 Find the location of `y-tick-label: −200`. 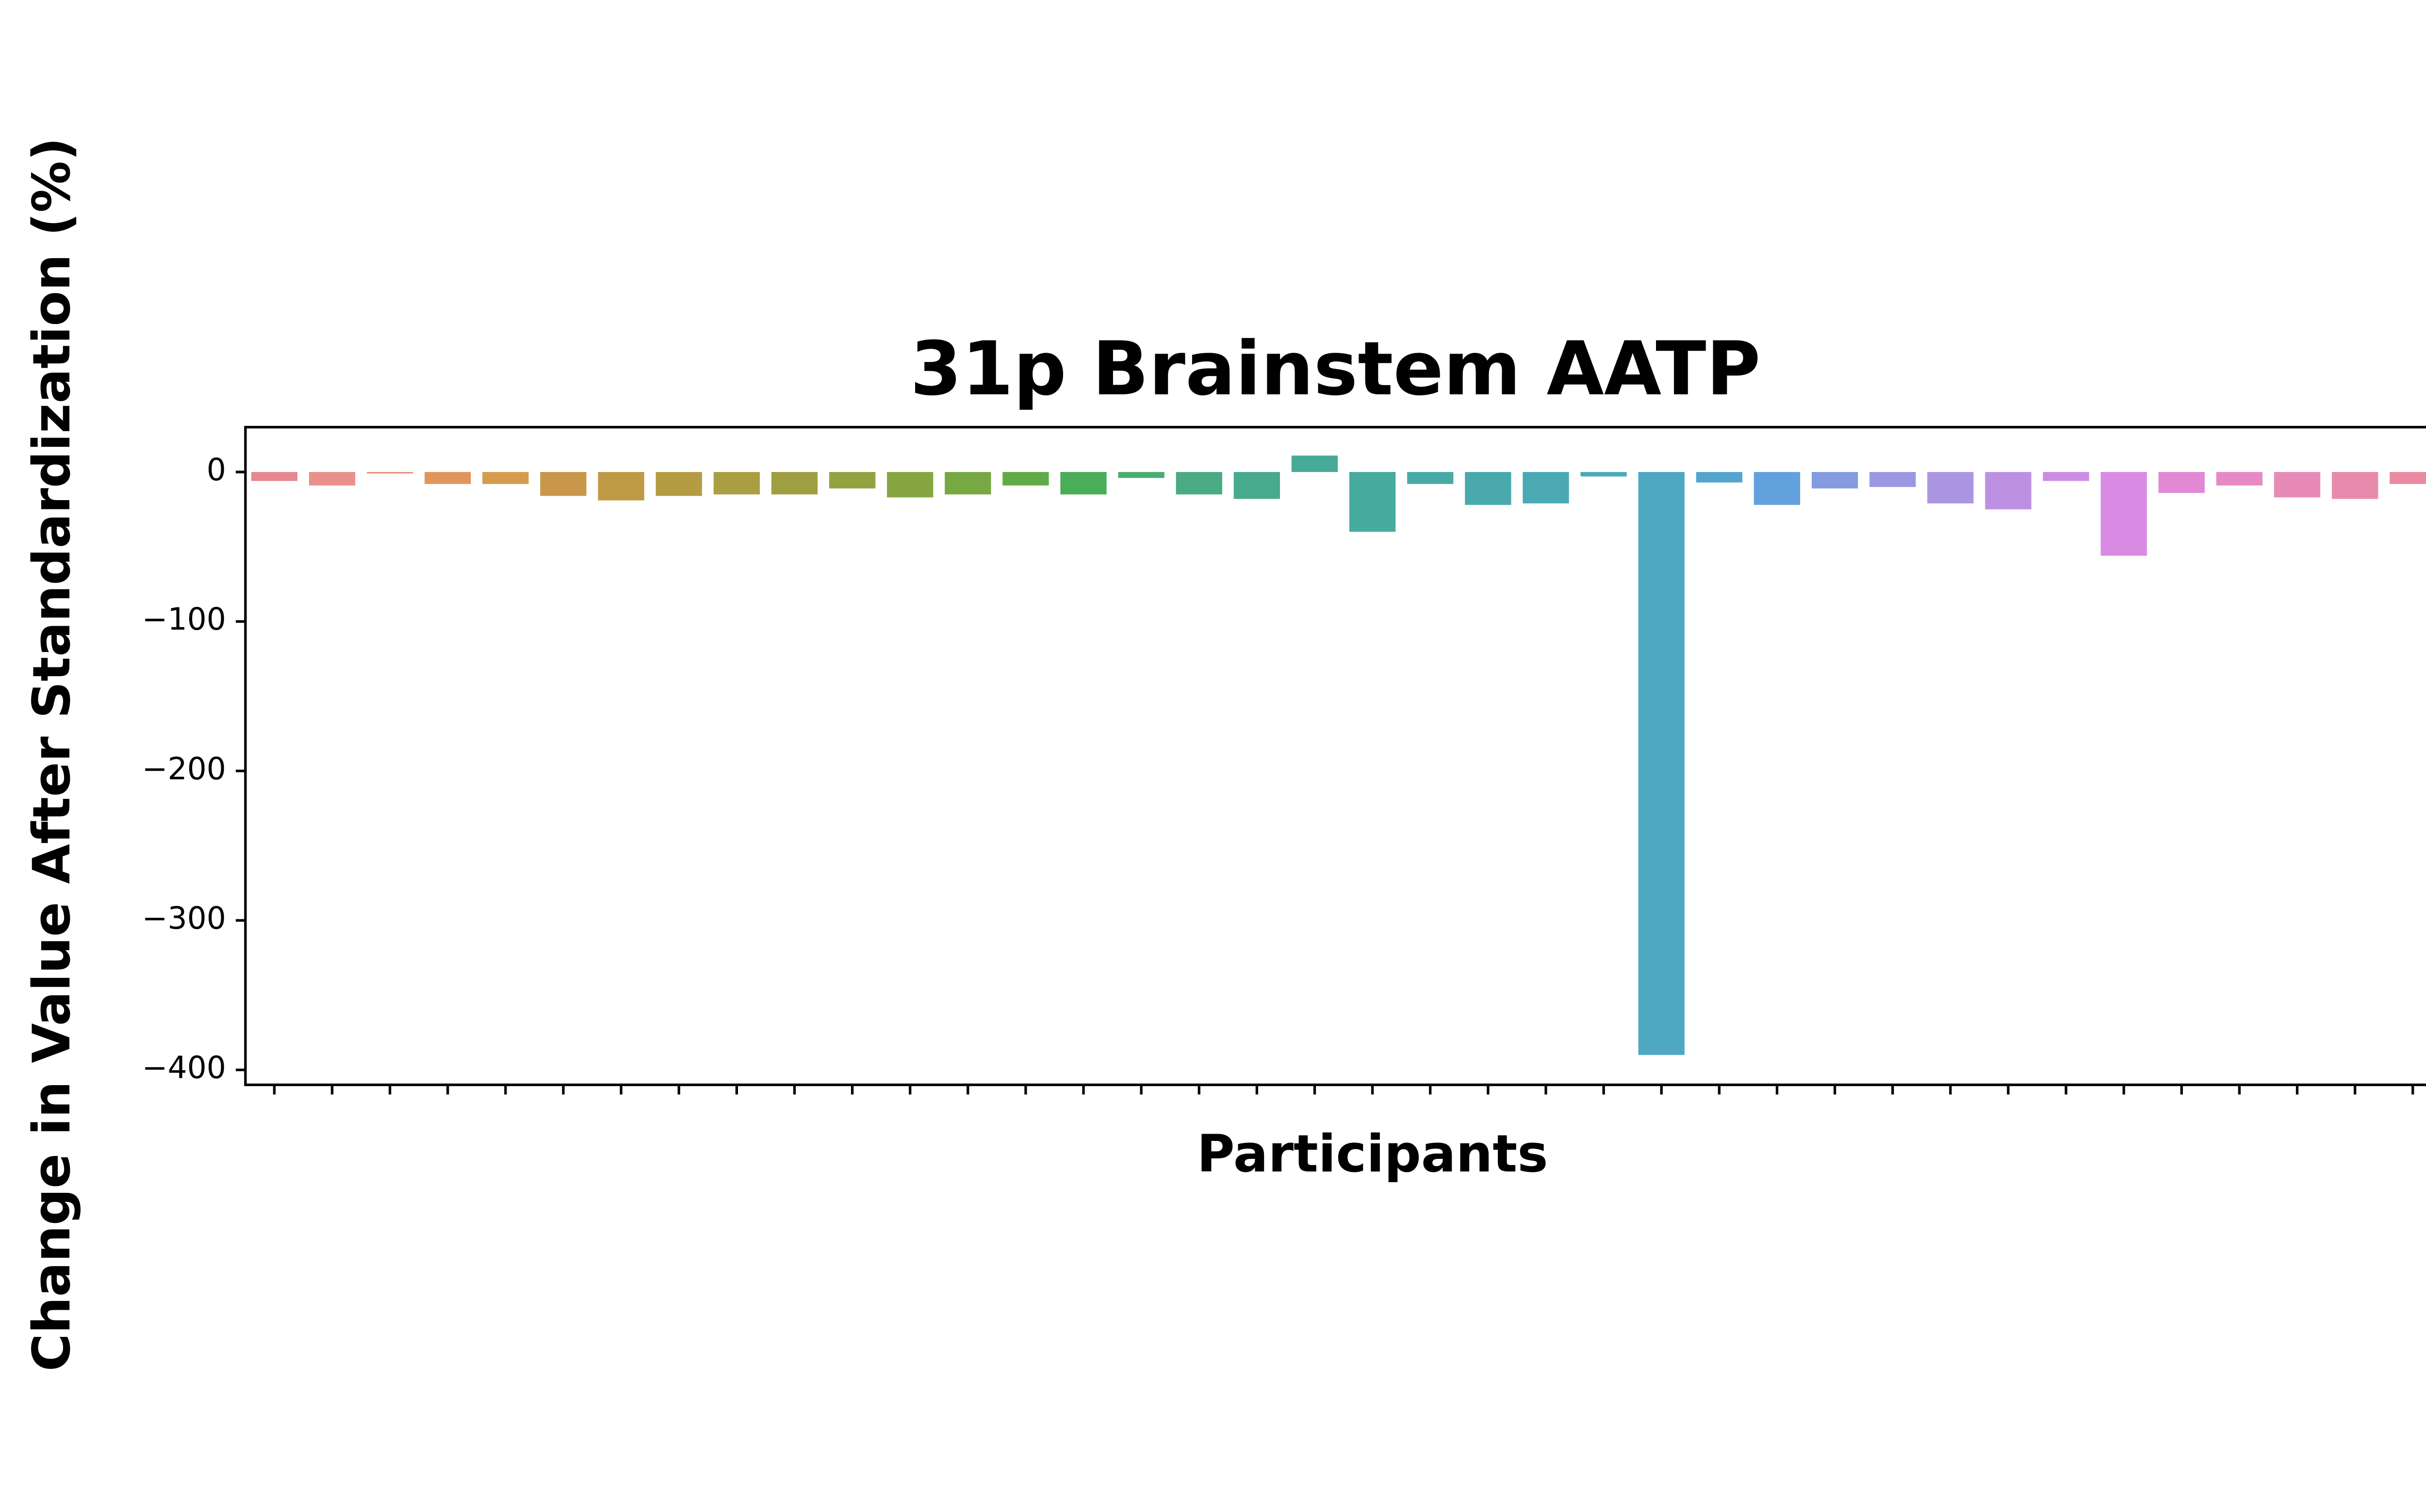

y-tick-label: −200 is located at coordinates (184, 768).